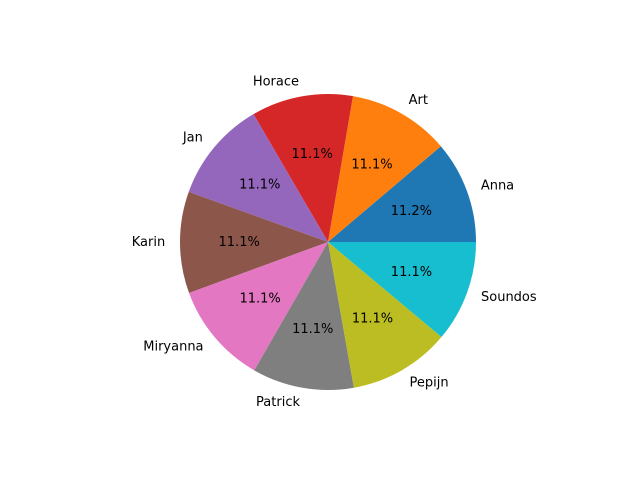 This screenshot has height=485, width=640. What do you see at coordinates (497, 185) in the screenshot?
I see `slice-label-anna: Anna` at bounding box center [497, 185].